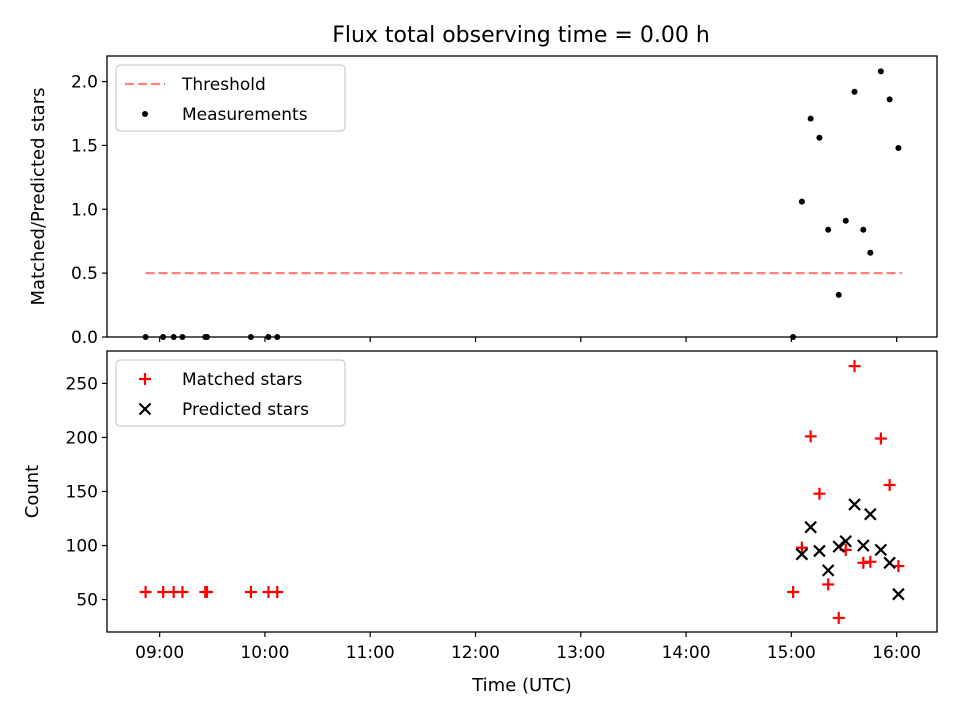  I want to click on x-tick-label: 09:00, so click(159, 653).